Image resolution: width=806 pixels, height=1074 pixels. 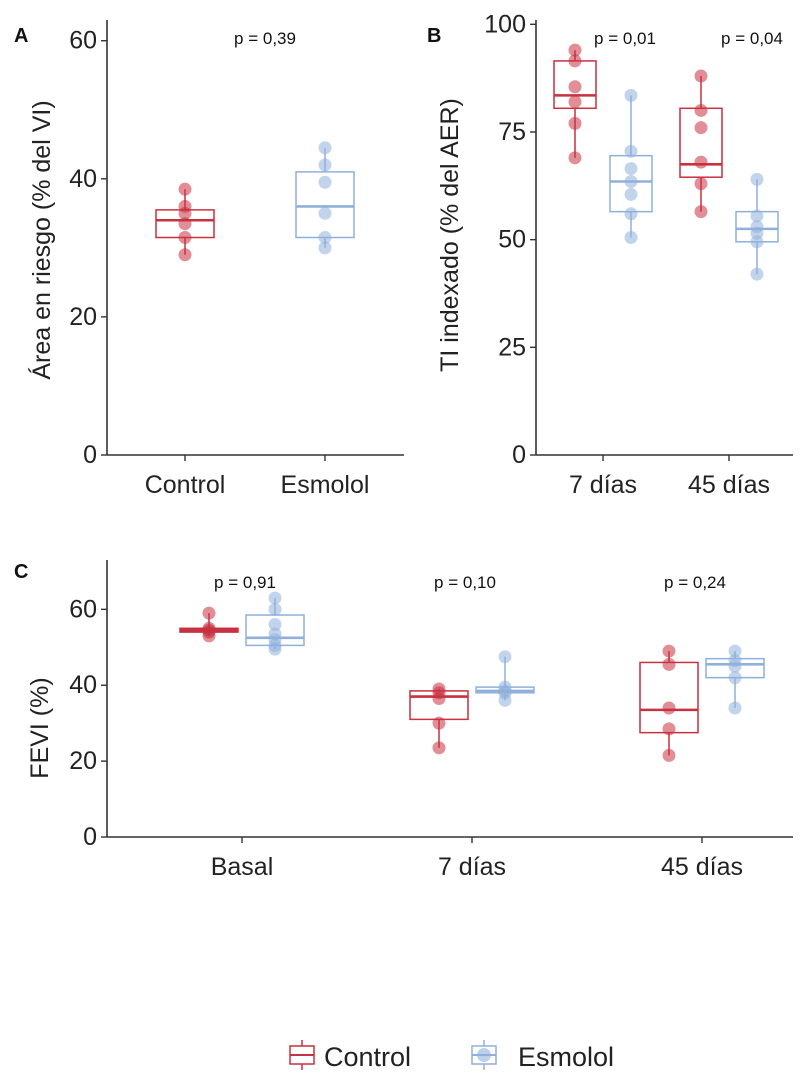 What do you see at coordinates (242, 867) in the screenshot?
I see `panel-c-x-tick-label: Basal` at bounding box center [242, 867].